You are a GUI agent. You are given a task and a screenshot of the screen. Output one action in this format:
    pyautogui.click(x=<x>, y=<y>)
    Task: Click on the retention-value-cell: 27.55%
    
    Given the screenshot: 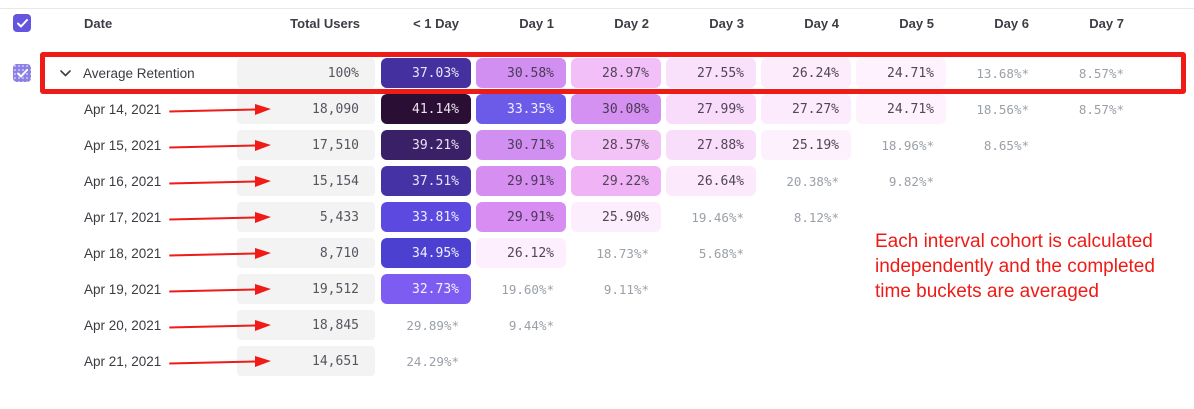 What is the action you would take?
    pyautogui.click(x=711, y=73)
    